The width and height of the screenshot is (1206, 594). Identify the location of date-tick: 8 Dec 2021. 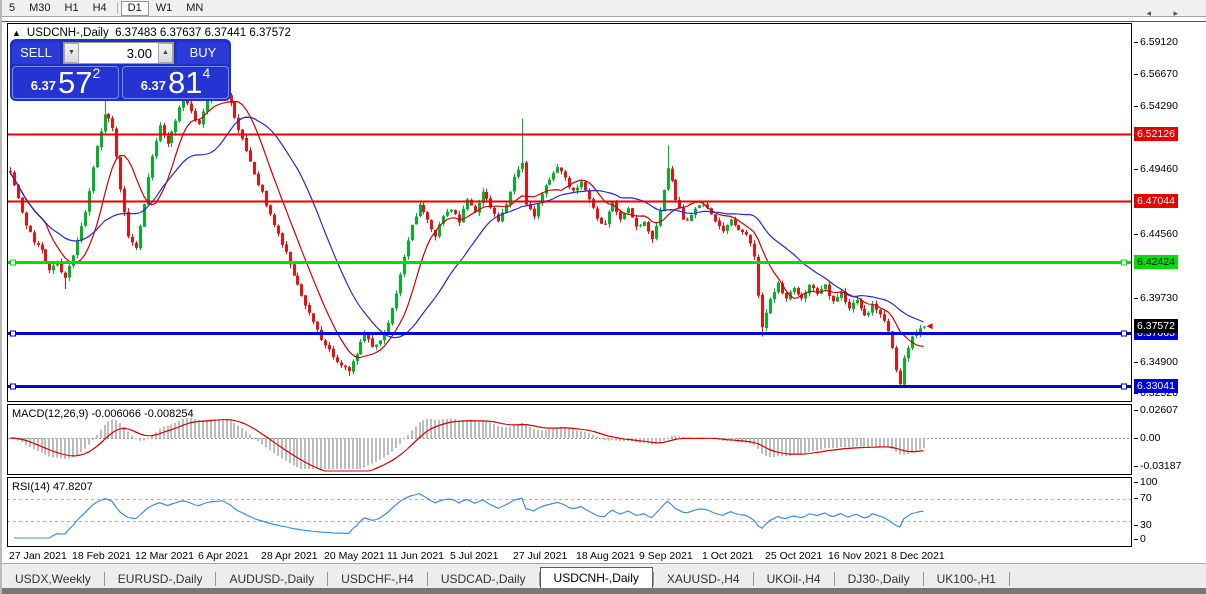
(918, 556).